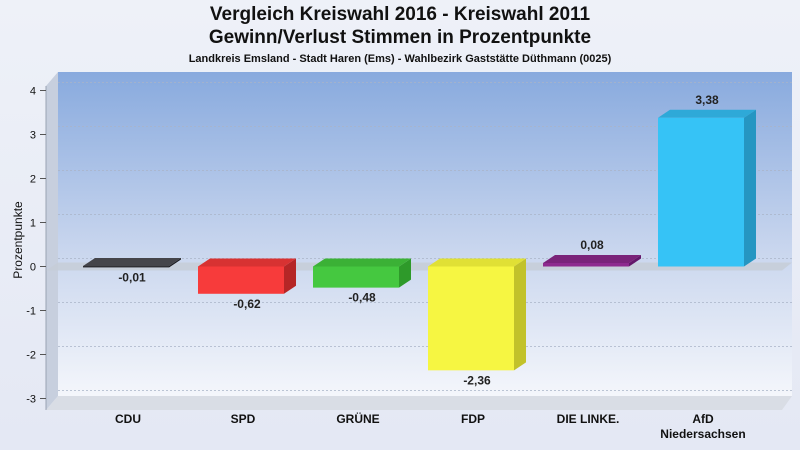  What do you see at coordinates (31, 356) in the screenshot?
I see `y-tick-label: -2` at bounding box center [31, 356].